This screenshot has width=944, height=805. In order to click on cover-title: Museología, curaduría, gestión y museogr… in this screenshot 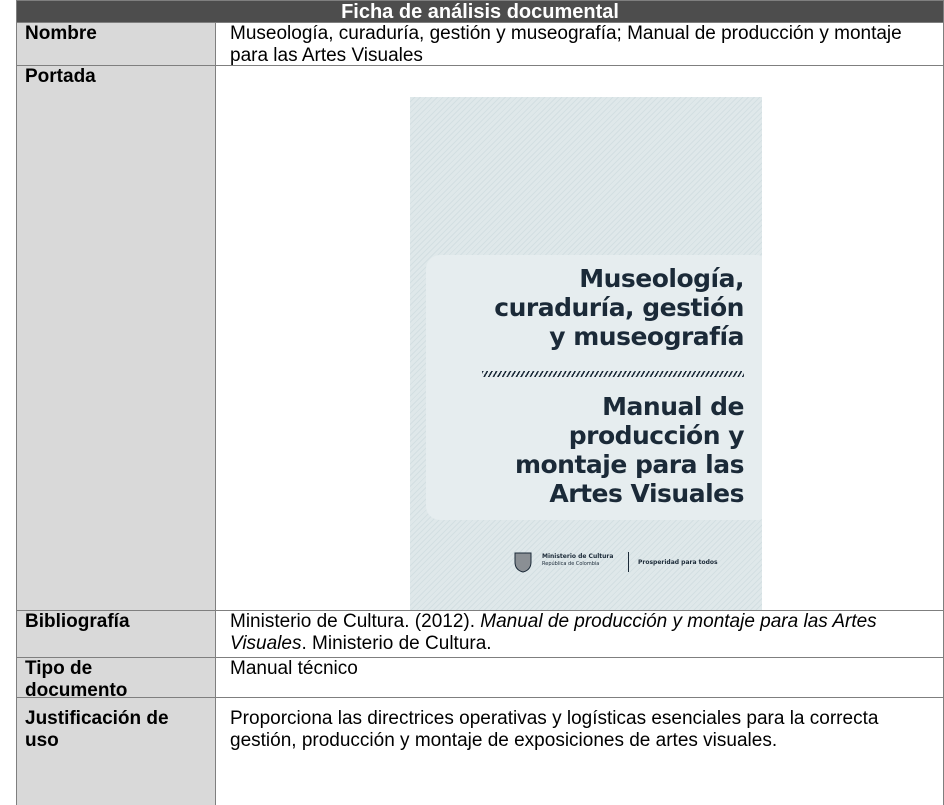, I will do `click(619, 307)`.